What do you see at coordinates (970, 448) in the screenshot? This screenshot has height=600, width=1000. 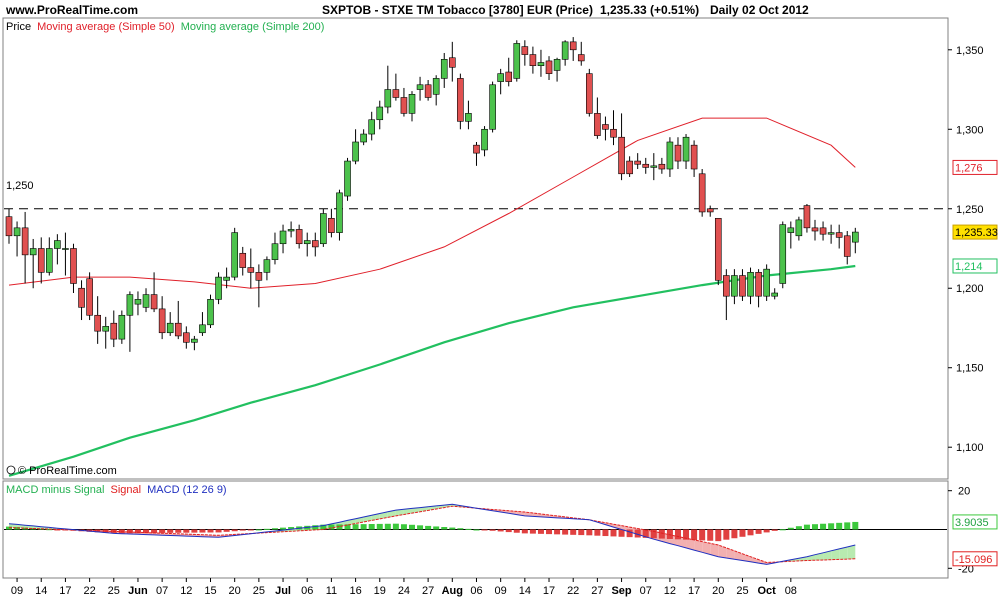 I see `price-tick-label: 1,100` at bounding box center [970, 448].